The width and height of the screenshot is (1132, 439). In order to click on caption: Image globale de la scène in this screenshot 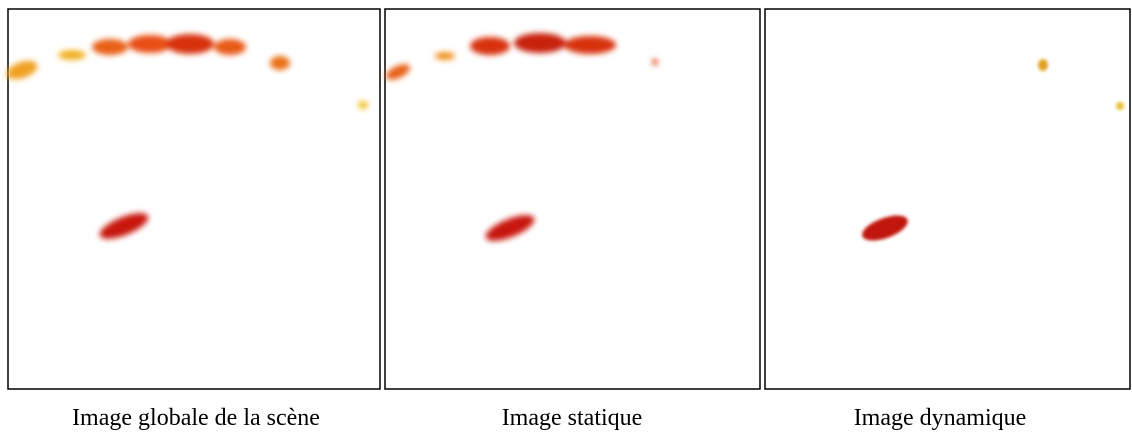, I will do `click(196, 418)`.